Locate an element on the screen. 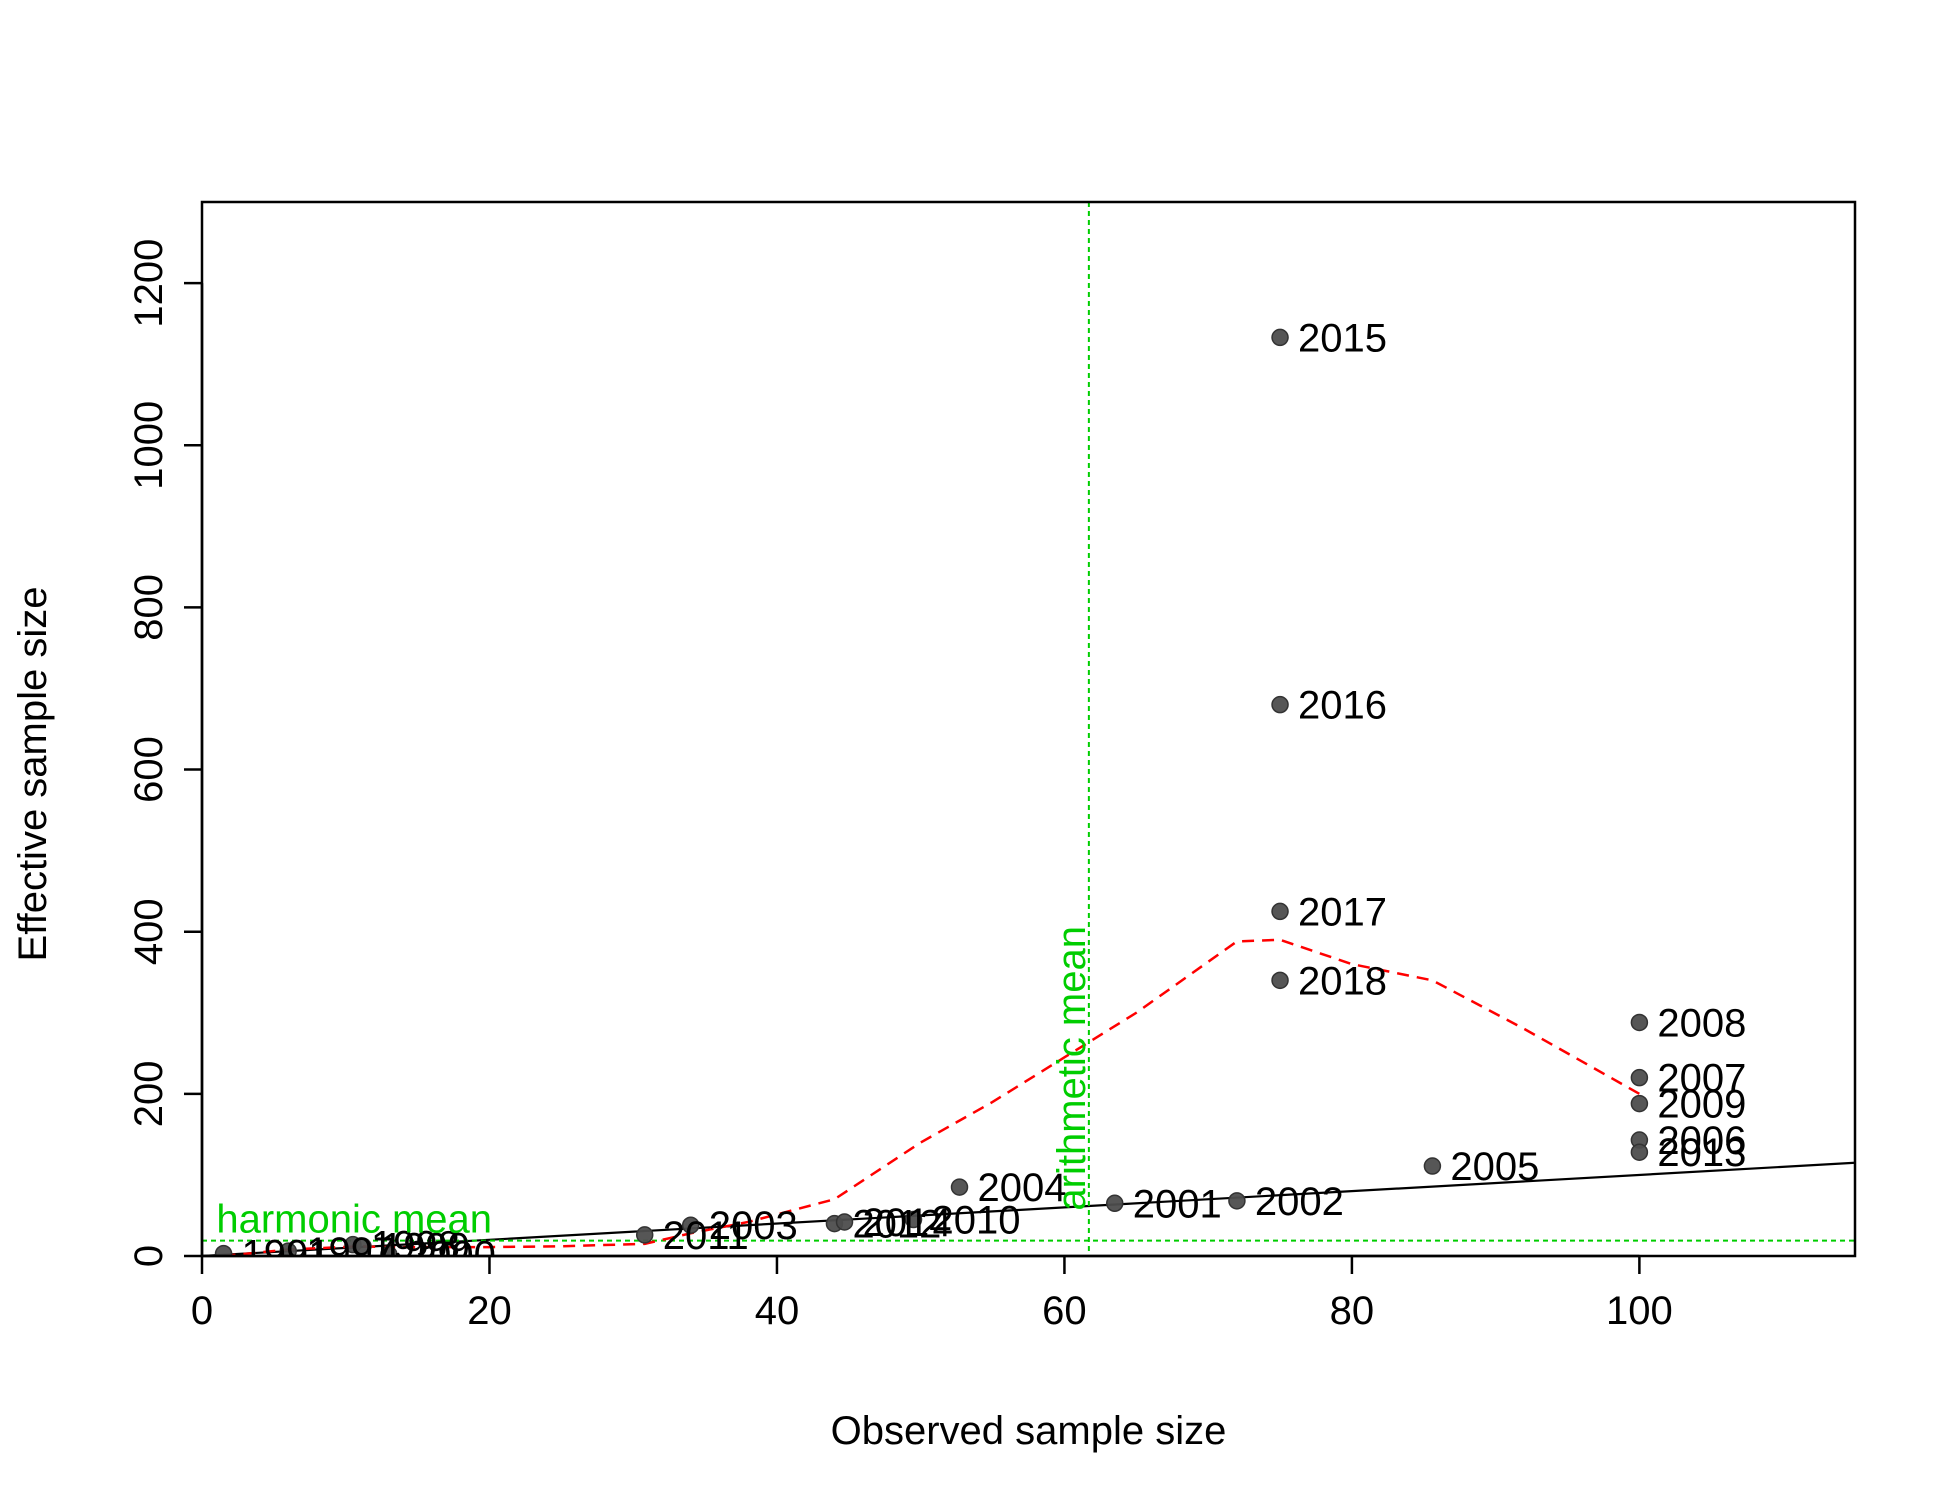  point-label: 2012 is located at coordinates (896, 1225).